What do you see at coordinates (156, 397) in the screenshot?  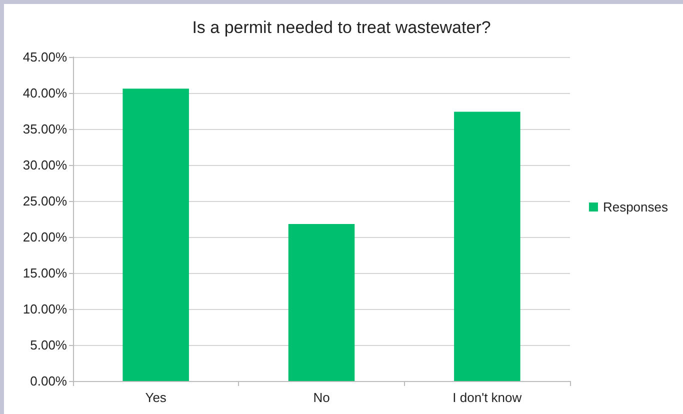 I see `x-tick-label: Yes` at bounding box center [156, 397].